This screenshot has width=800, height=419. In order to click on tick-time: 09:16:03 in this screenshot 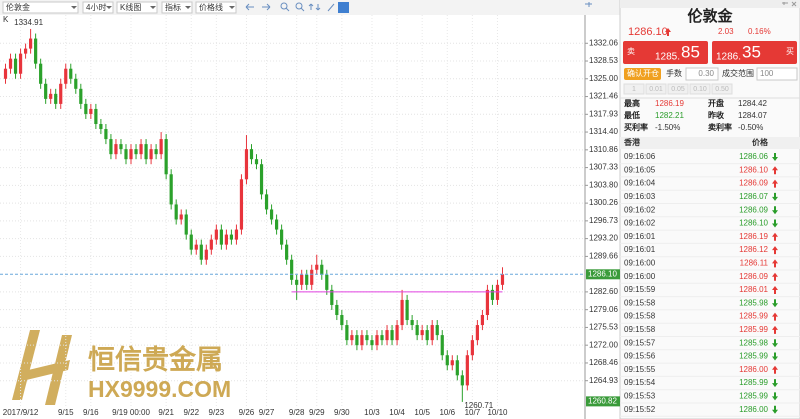, I will do `click(640, 196)`.